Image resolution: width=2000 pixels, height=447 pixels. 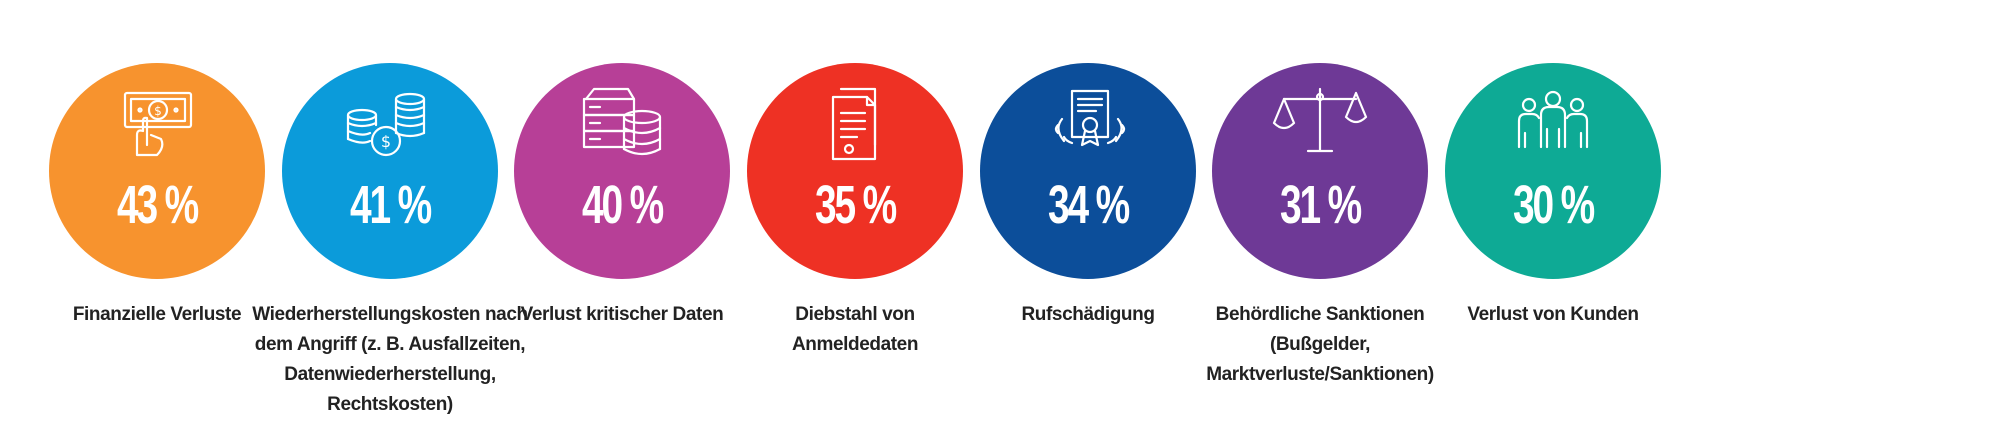 I want to click on scales-icon, so click(x=1320, y=125).